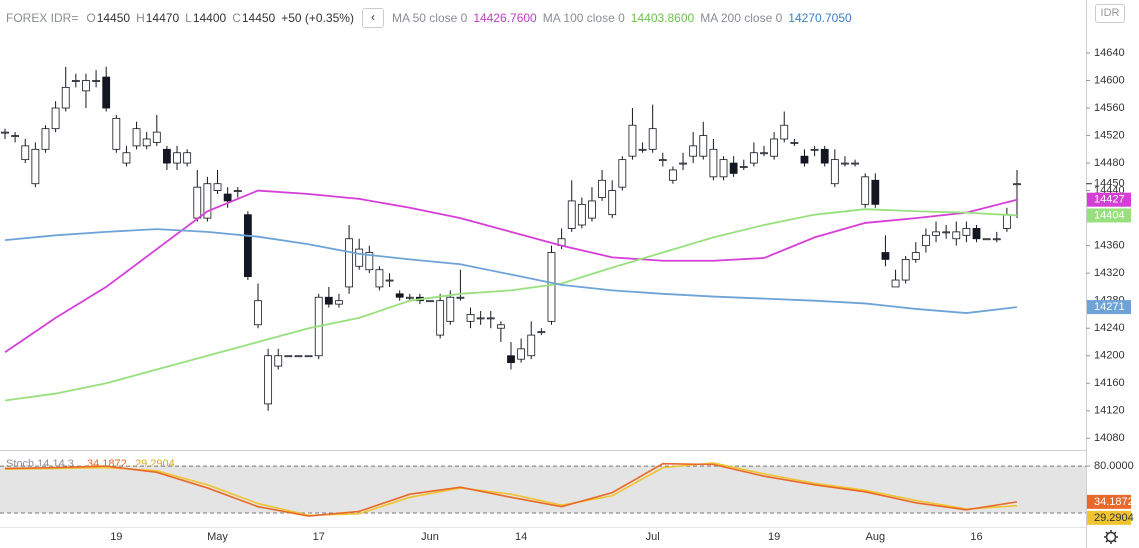 The width and height of the screenshot is (1139, 548). What do you see at coordinates (209, 18) in the screenshot?
I see `quote-value: 14400` at bounding box center [209, 18].